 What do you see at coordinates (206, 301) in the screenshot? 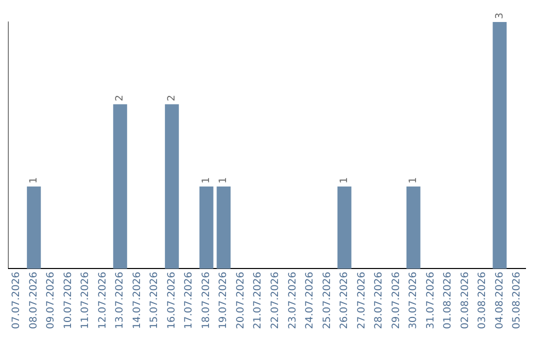
I see `x-tick-label: 18.07.2026` at bounding box center [206, 301].